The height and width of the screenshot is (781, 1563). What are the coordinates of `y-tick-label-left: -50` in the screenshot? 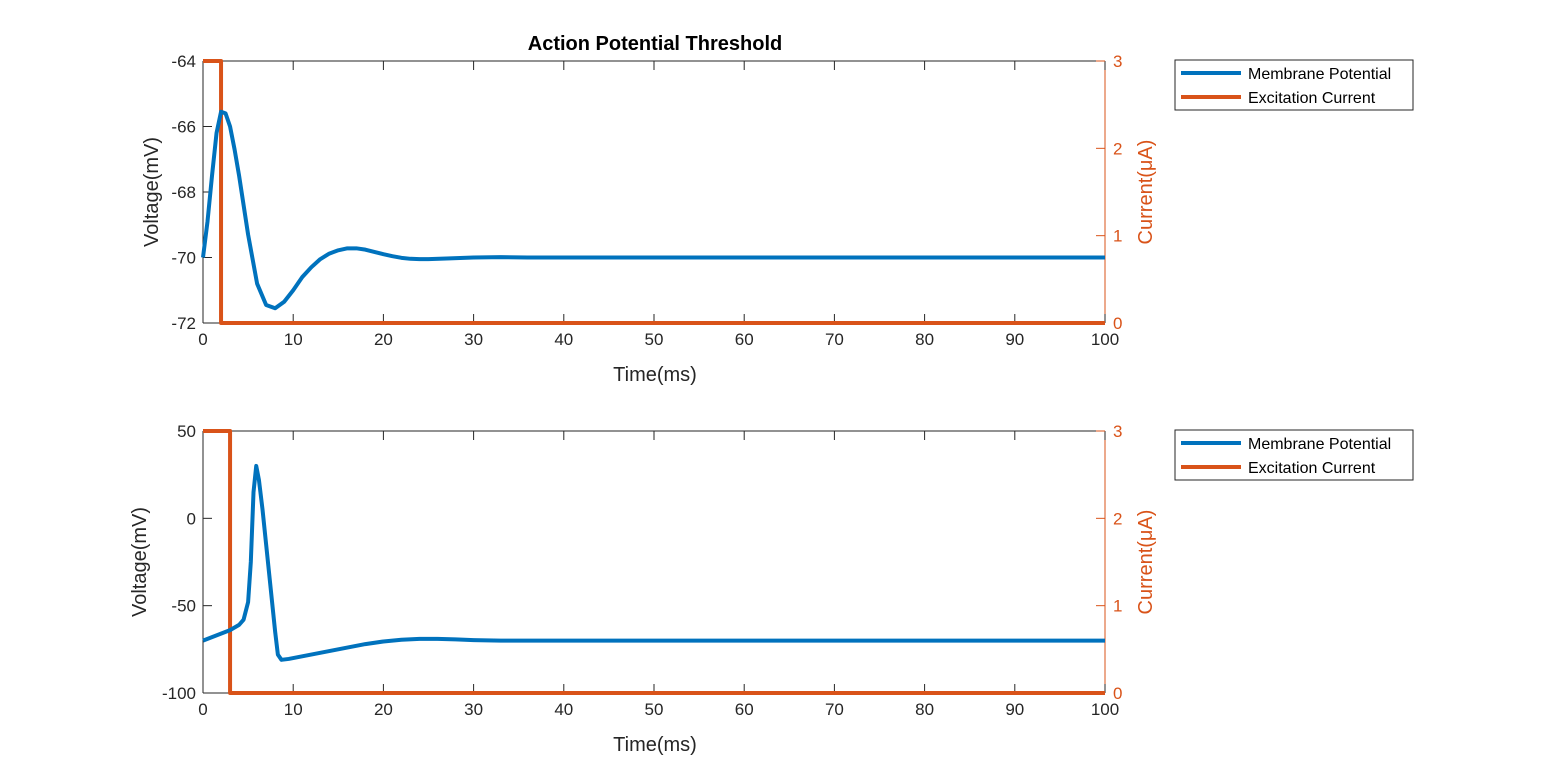 It's located at (183, 606).